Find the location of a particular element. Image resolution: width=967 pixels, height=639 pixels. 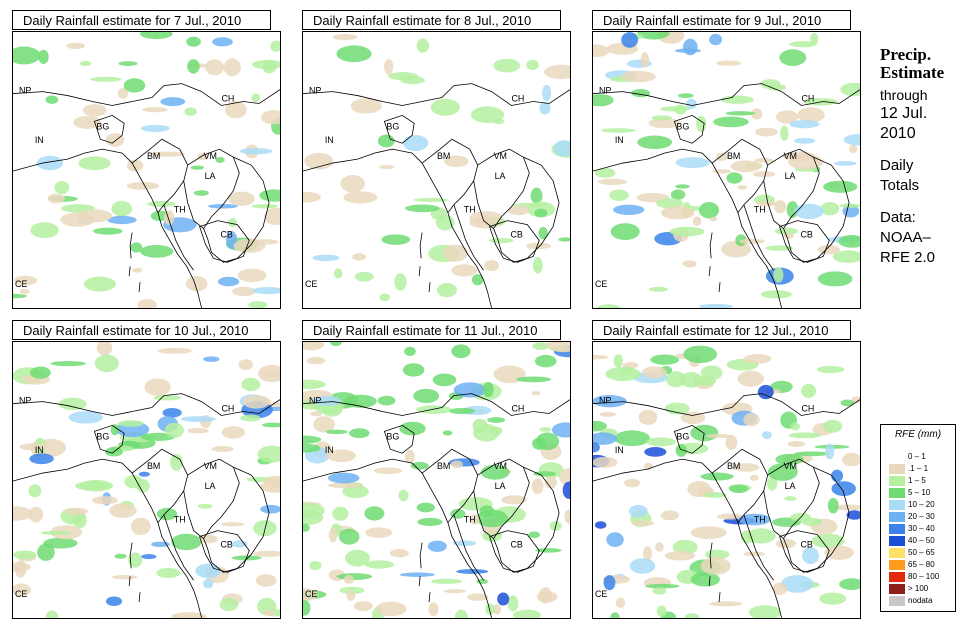

map-area: NP IN BG CH BM VM LA TH CB CE is located at coordinates (436, 170).